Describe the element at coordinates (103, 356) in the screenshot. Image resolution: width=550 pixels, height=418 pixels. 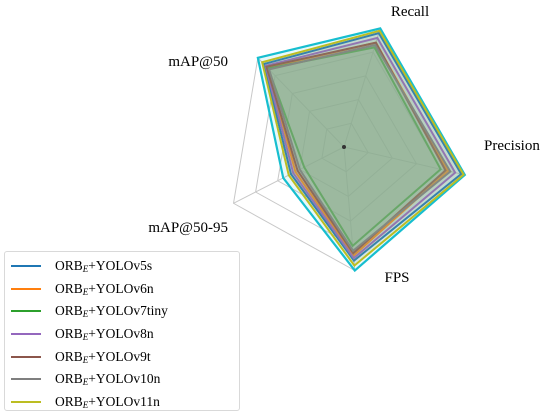
I see `legend-label: ORBE+YOLOv9t` at that location.